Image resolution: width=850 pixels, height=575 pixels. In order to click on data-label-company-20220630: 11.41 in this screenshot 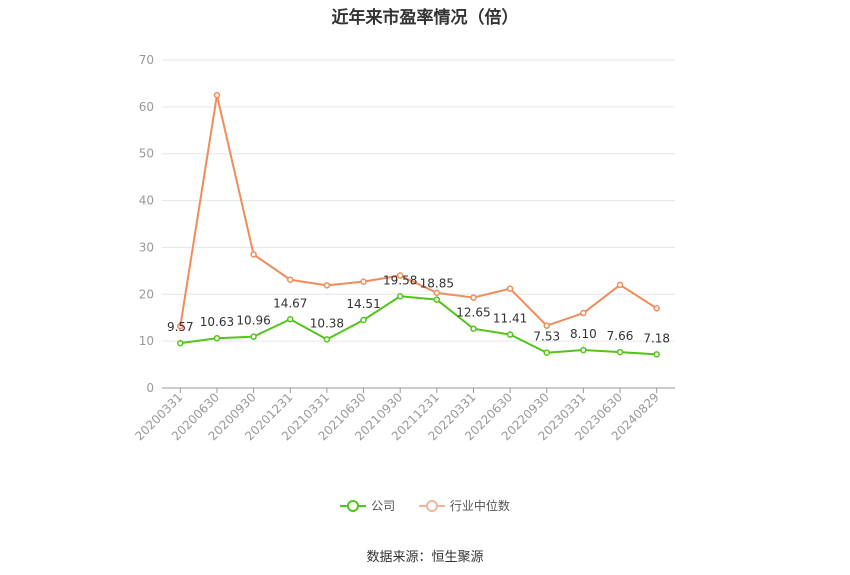, I will do `click(510, 319)`.